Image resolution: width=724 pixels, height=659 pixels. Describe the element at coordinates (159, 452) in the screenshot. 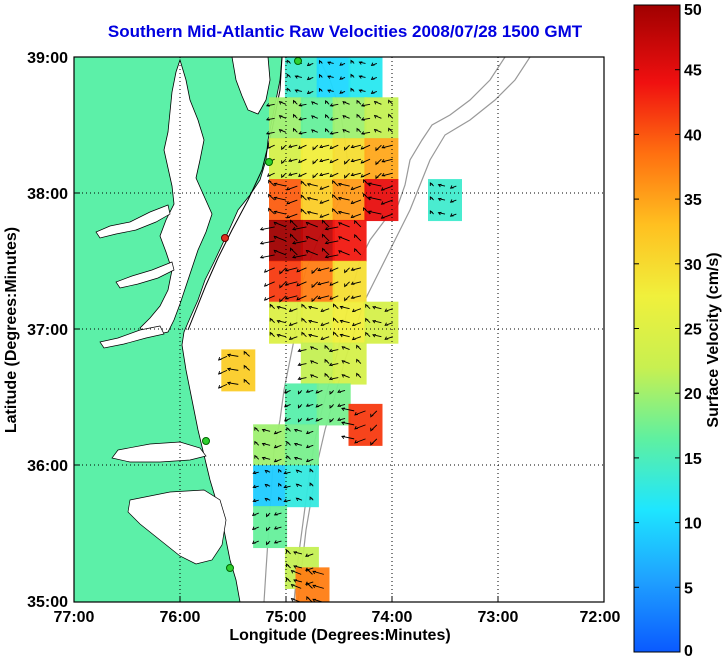

I see `albemarle-sound` at that location.